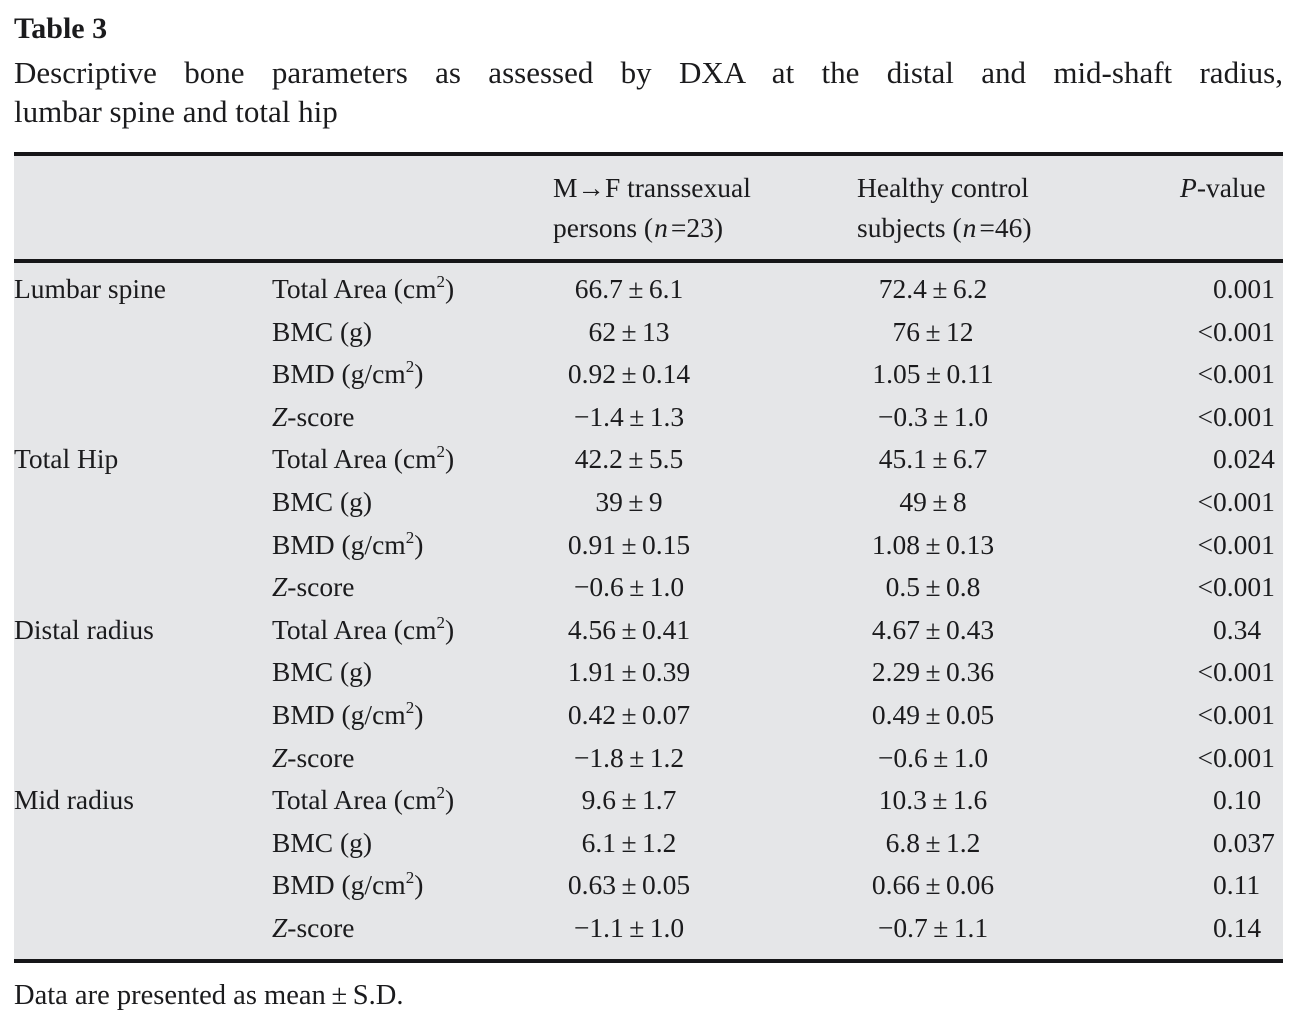 The image size is (1304, 1034). I want to click on table-row: BMD (g/cm2) 0.92 ± 0.14 1.05 ± 0.11 <0.001, so click(648, 374).